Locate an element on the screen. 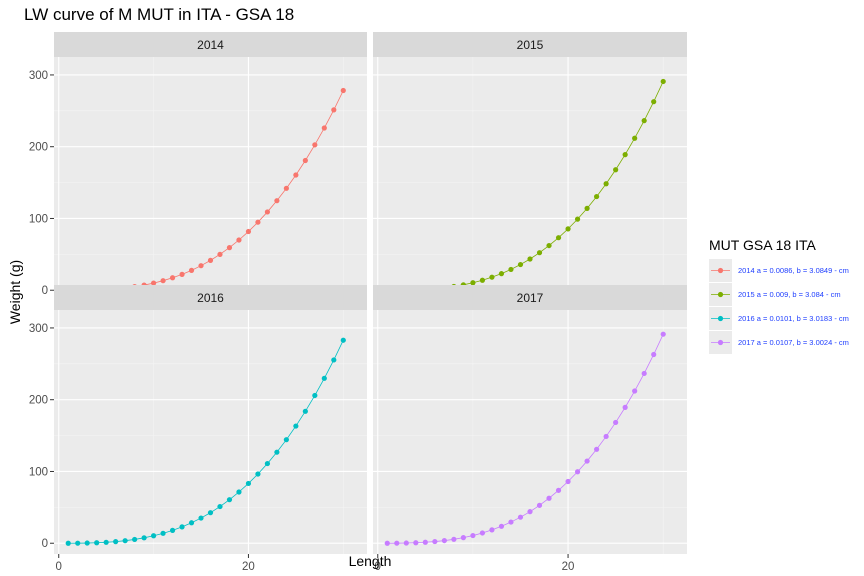  facet-strip-label: 2016 is located at coordinates (210, 298).